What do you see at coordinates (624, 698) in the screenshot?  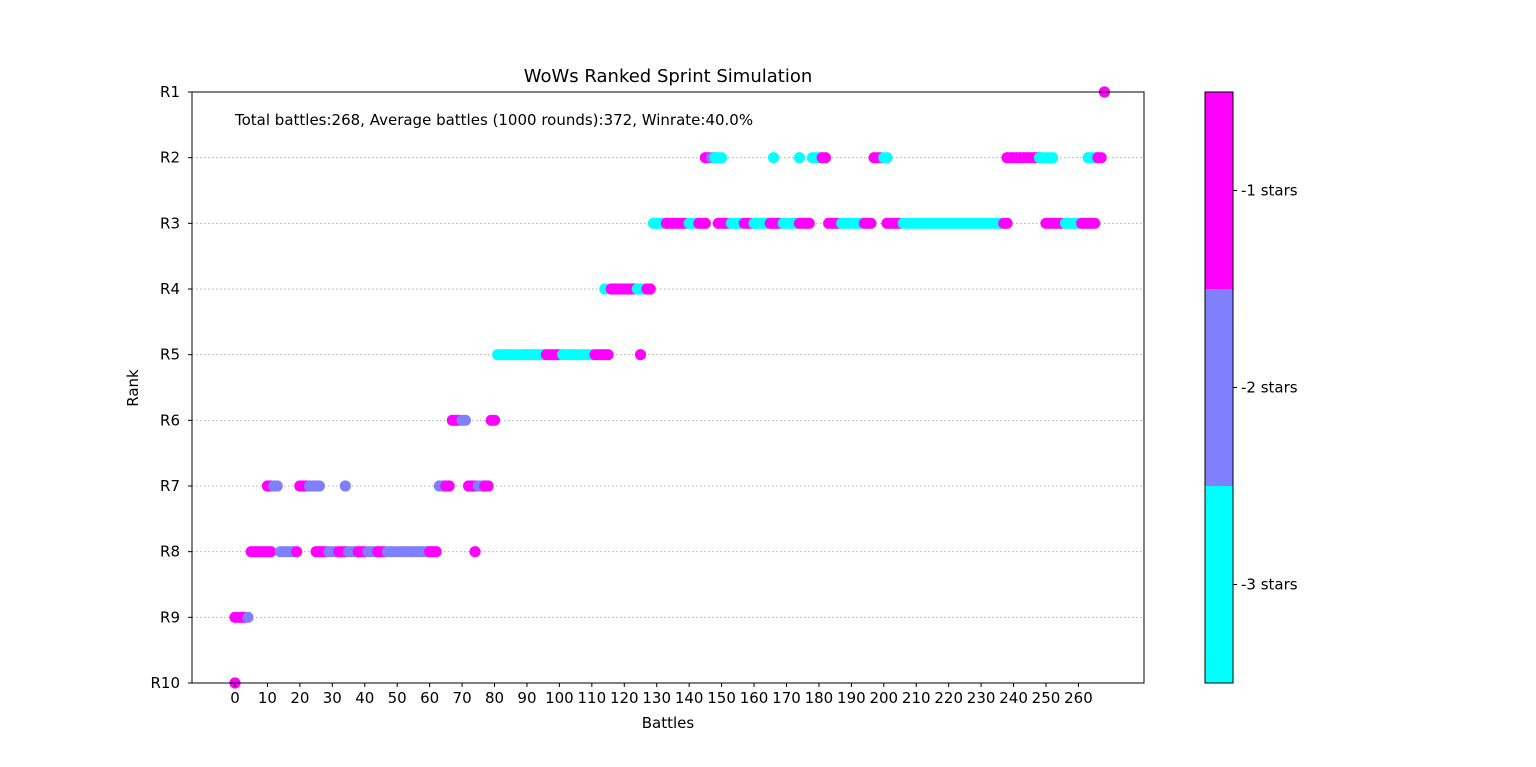 I see `x-tick-label: 120` at bounding box center [624, 698].